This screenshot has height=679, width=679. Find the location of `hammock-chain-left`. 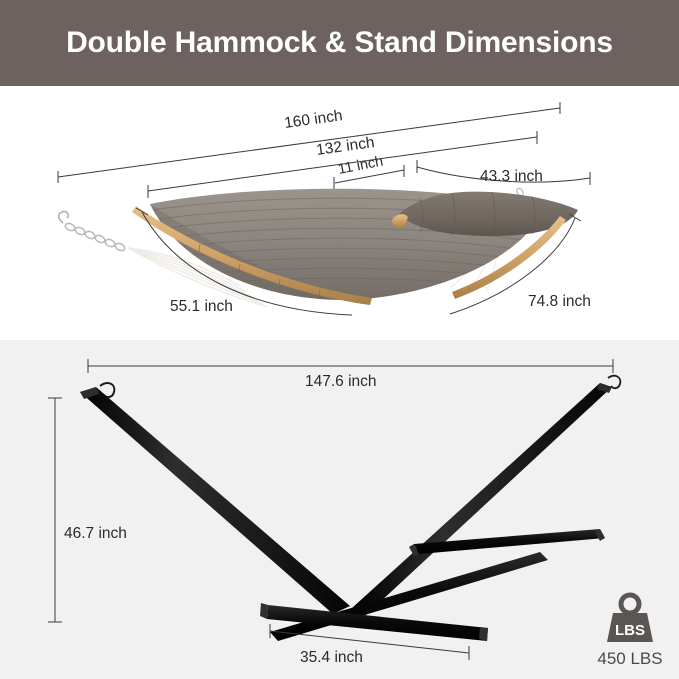

hammock-chain-left is located at coordinates (91, 231).